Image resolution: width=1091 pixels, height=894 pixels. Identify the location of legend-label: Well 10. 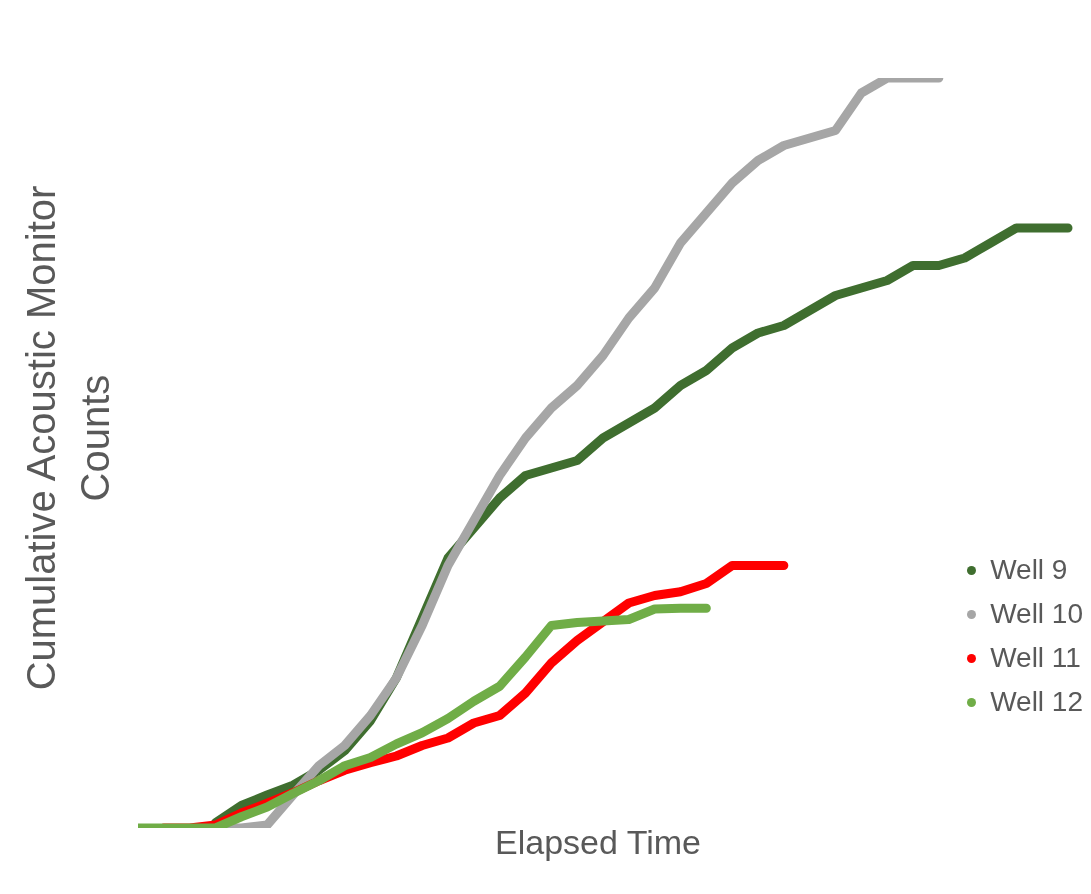
(1036, 614).